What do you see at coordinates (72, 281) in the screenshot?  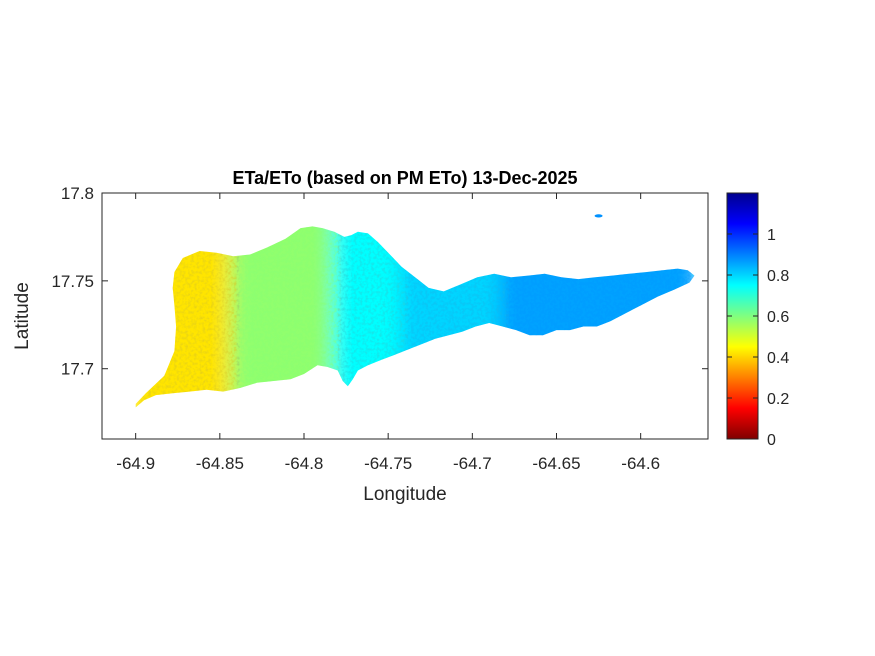 I see `y-tick-label: 17.75` at bounding box center [72, 281].